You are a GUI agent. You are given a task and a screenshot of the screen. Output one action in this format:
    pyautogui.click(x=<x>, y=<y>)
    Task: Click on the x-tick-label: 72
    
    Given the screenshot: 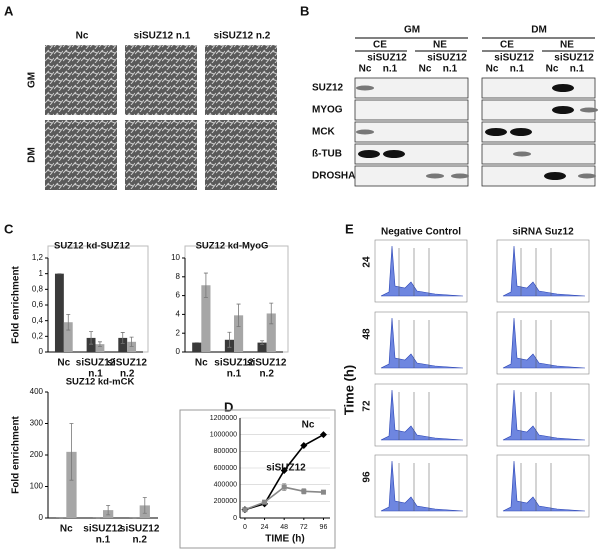 What is the action you would take?
    pyautogui.click(x=304, y=527)
    